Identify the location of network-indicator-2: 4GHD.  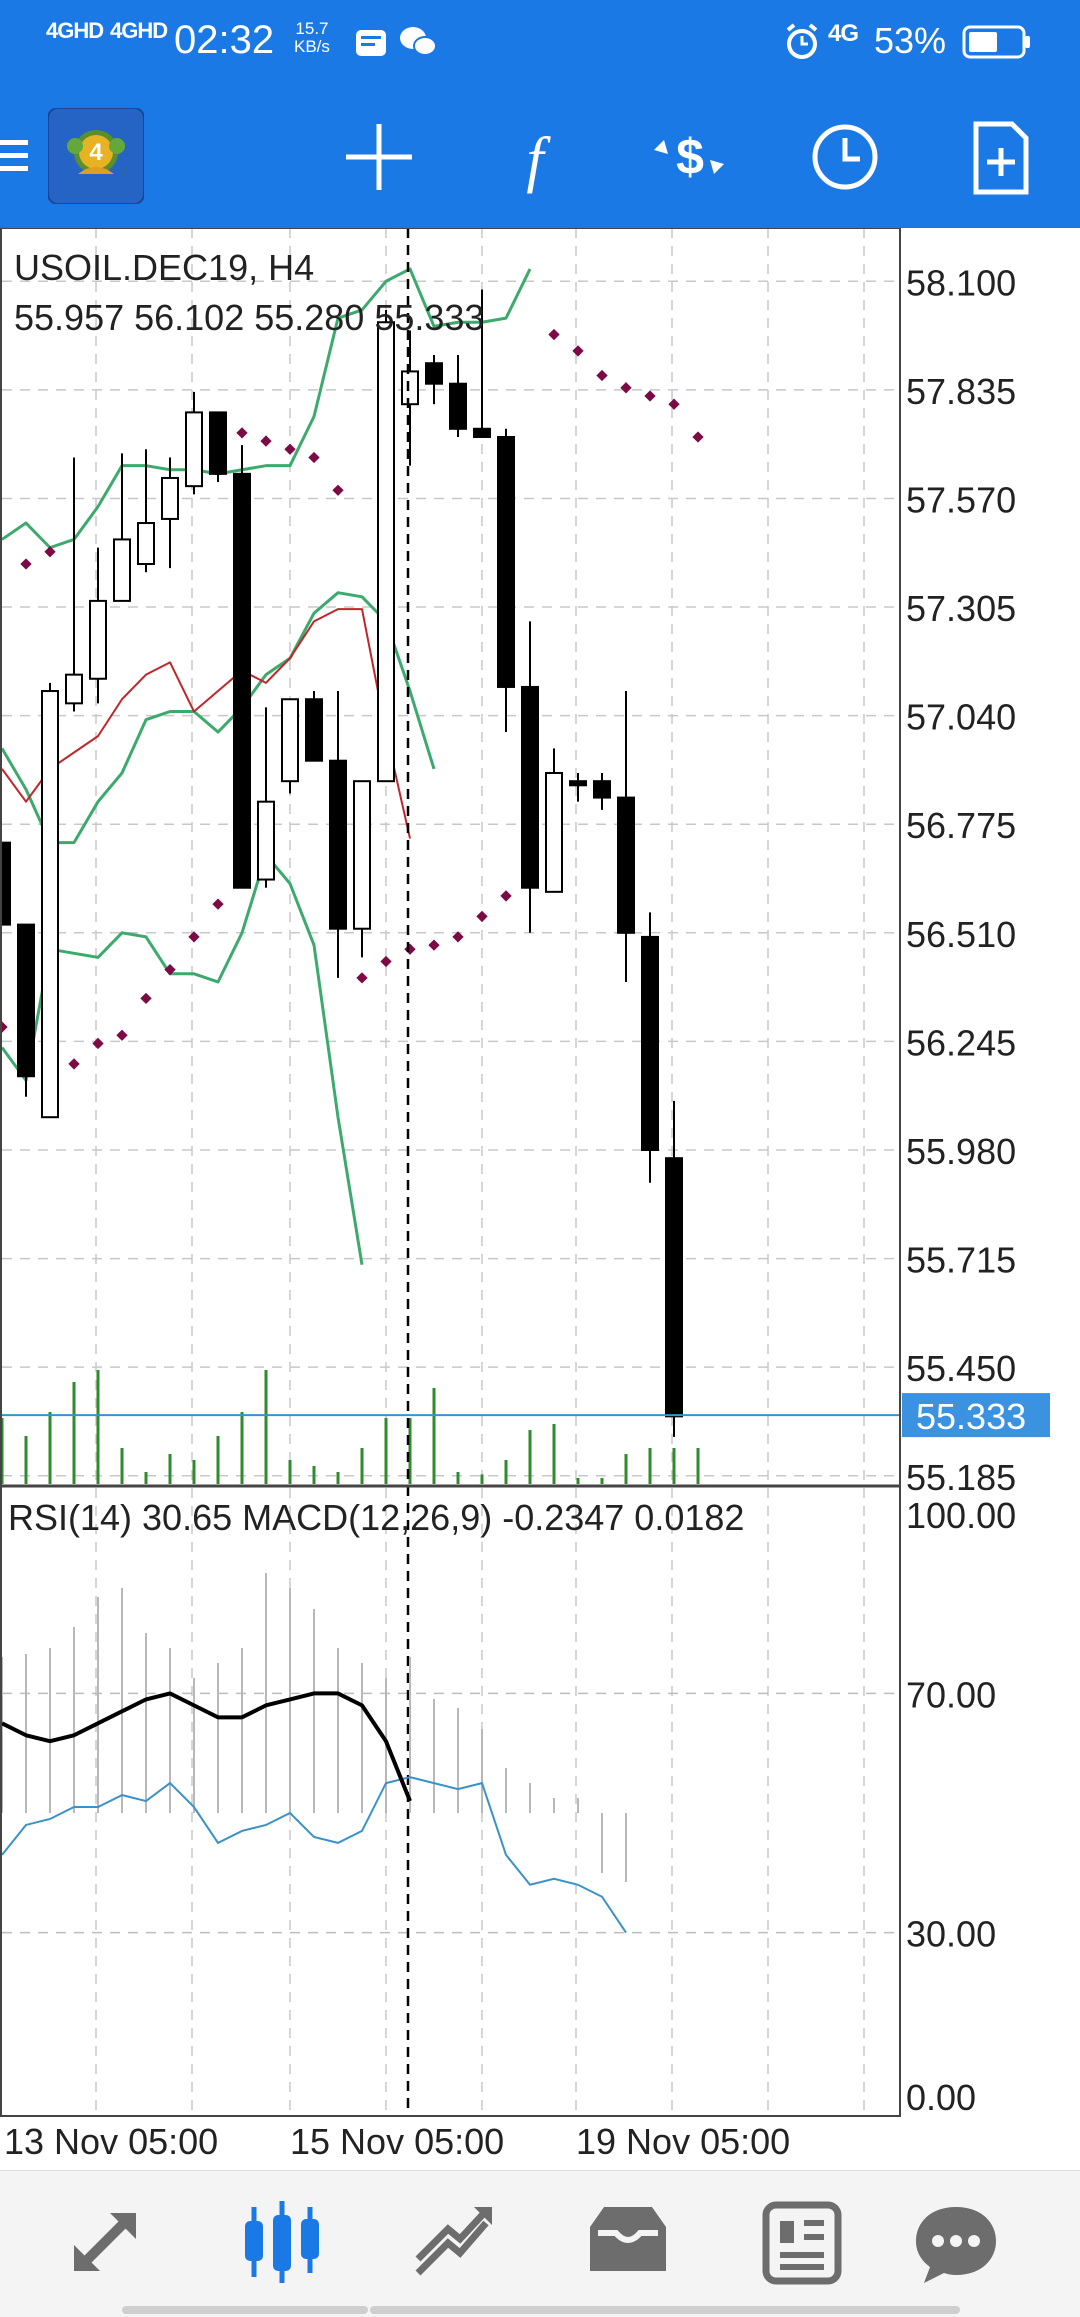
(139, 30).